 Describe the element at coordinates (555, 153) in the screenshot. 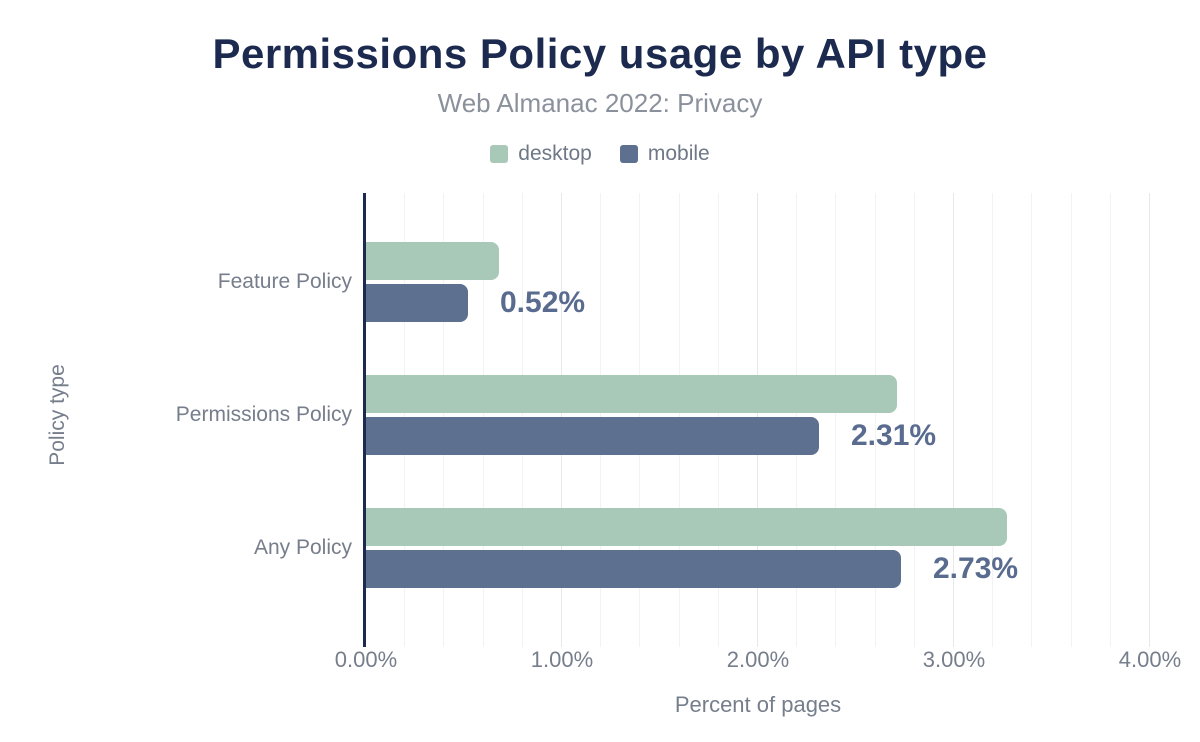

I see `legend-label-desktop: desktop` at that location.